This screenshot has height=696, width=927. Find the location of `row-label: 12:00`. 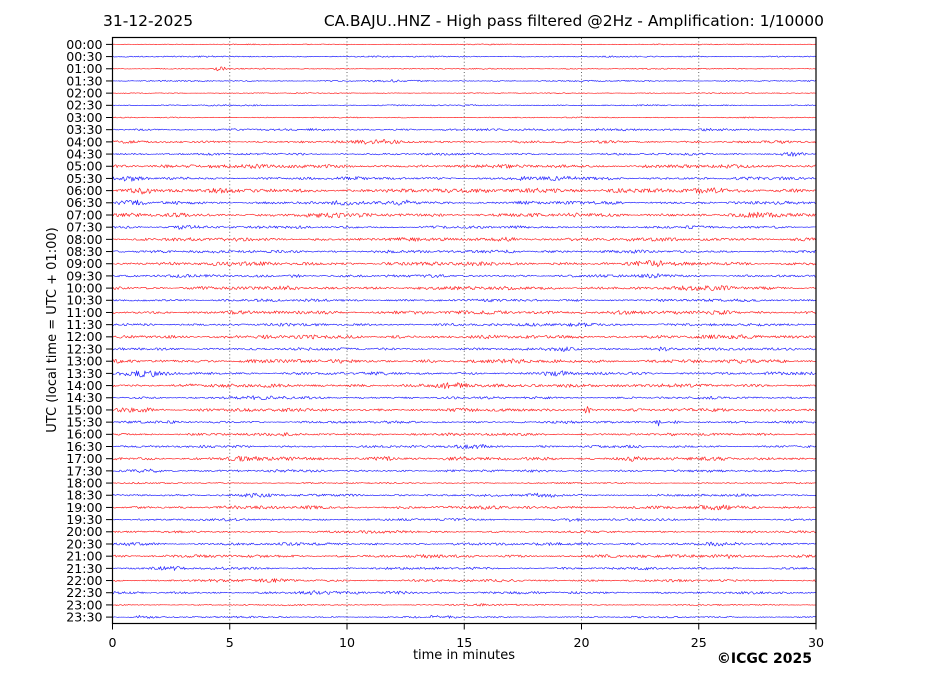

row-label: 12:00 is located at coordinates (84, 336).